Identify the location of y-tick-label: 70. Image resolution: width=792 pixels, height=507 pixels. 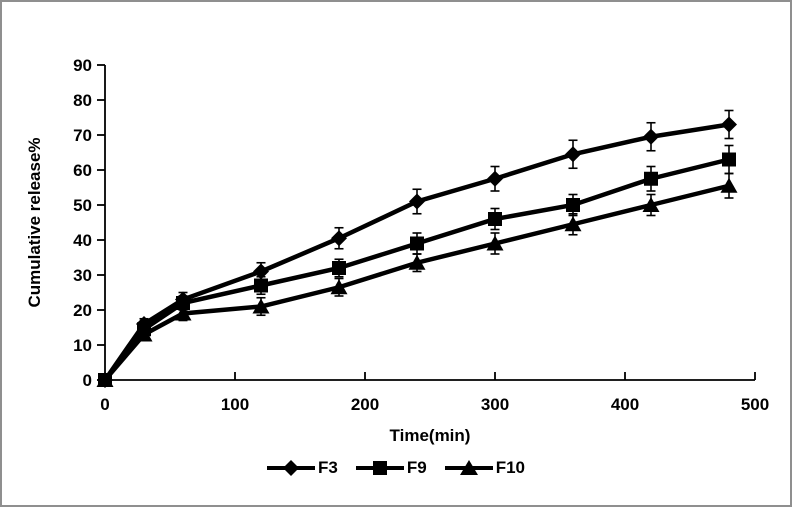
(82, 135).